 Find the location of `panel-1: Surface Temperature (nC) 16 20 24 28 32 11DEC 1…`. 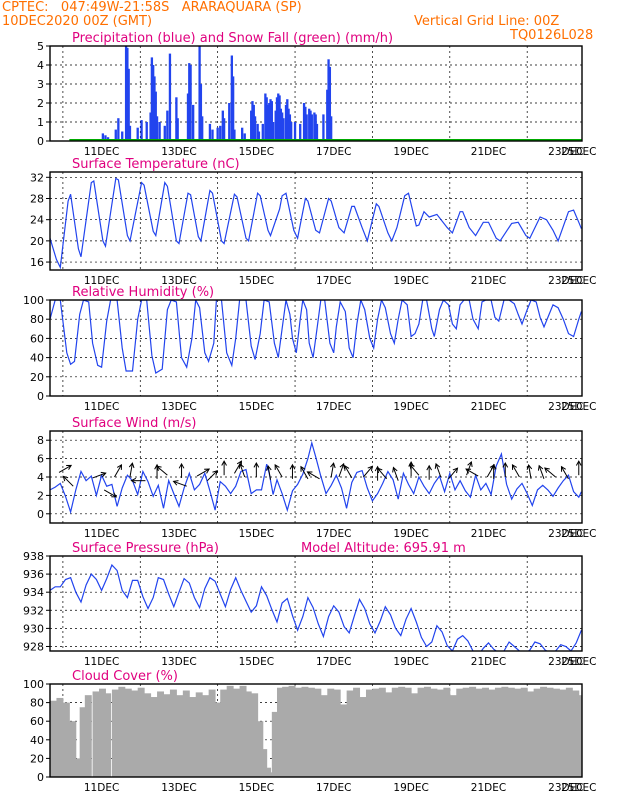

panel-1: Surface Temperature (nC) 16 20 24 28 32 11DEC 1… is located at coordinates (313, 222).